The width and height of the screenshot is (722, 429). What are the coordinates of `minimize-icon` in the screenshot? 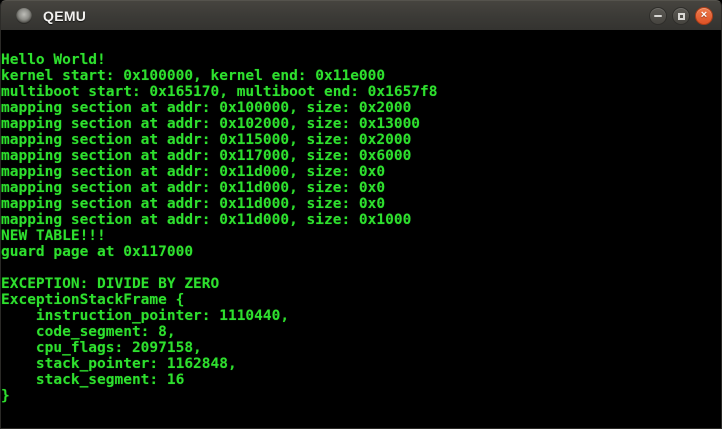 It's located at (658, 16).